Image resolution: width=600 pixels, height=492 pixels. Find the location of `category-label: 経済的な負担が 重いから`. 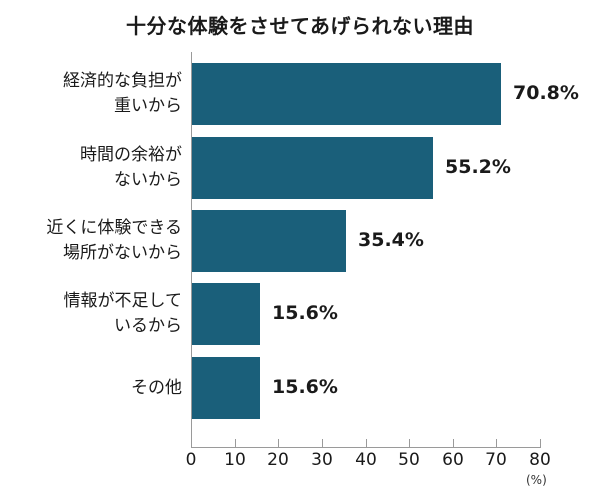

category-label: 経済的な負担が 重いから is located at coordinates (122, 93).